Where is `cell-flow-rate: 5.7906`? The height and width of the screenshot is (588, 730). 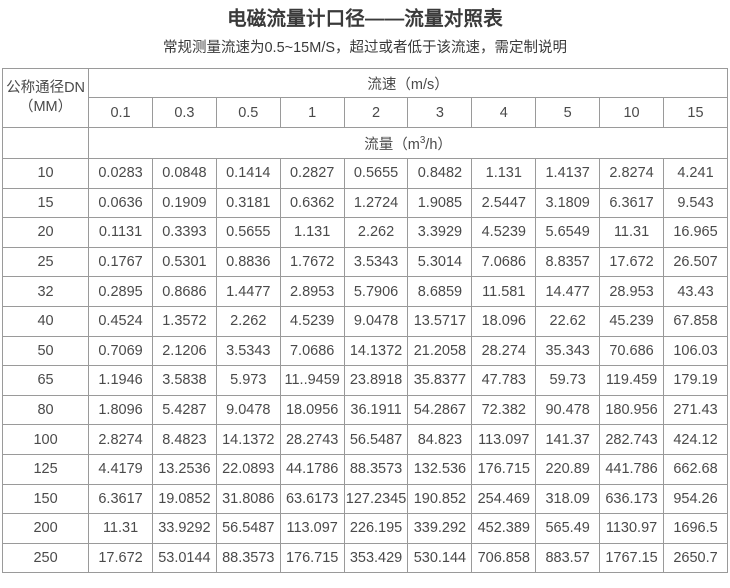
cell-flow-rate: 5.7906 is located at coordinates (376, 291).